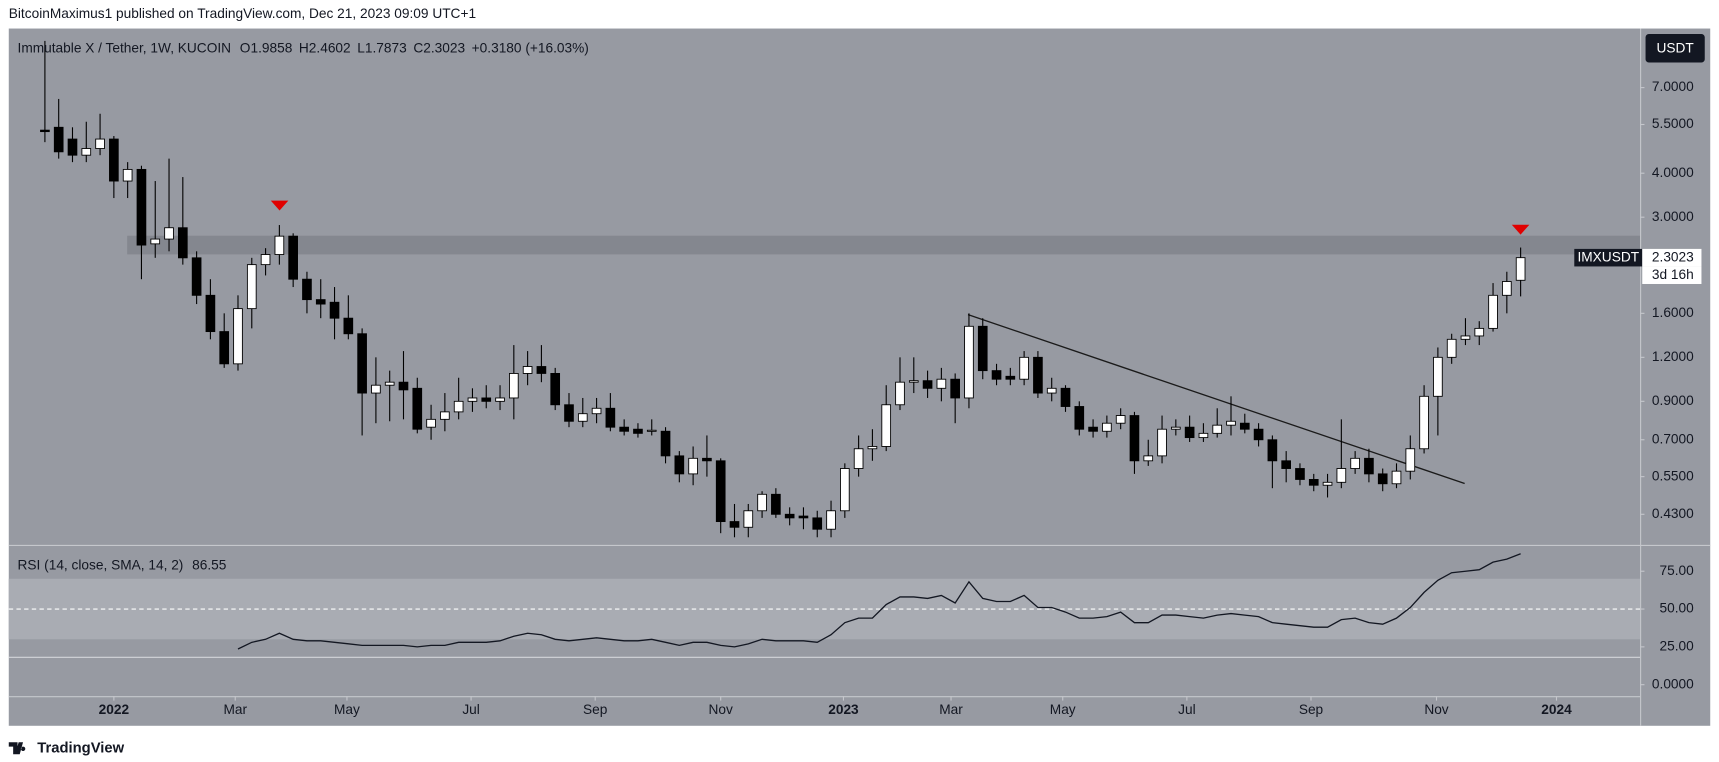 The height and width of the screenshot is (762, 1719). I want to click on ohlc-label: H, so click(304, 47).